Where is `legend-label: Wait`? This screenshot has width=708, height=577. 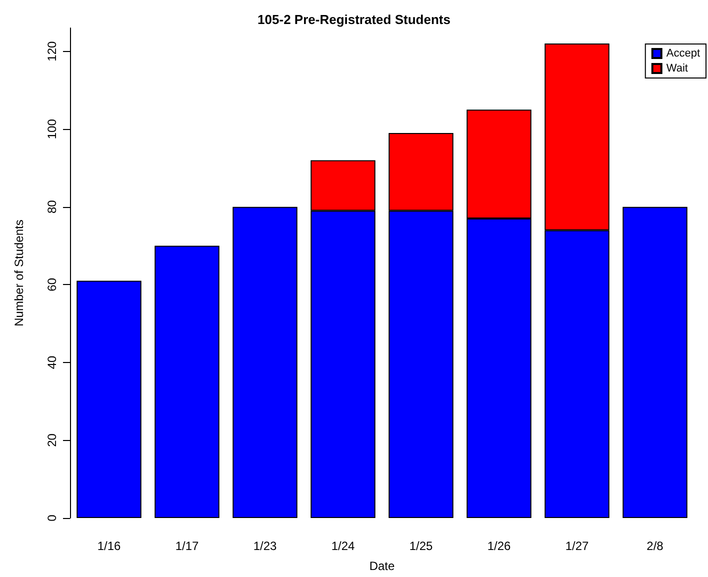 legend-label: Wait is located at coordinates (677, 68).